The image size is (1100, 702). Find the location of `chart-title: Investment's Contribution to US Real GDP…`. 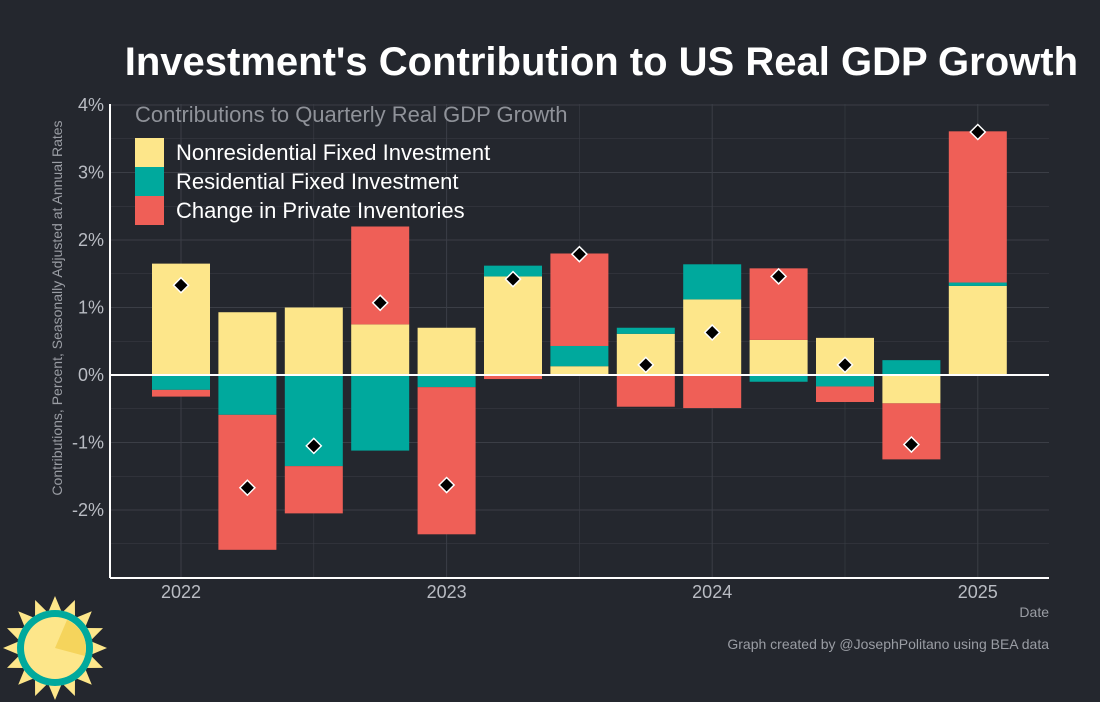

chart-title: Investment's Contribution to US Real GDP… is located at coordinates (601, 62).